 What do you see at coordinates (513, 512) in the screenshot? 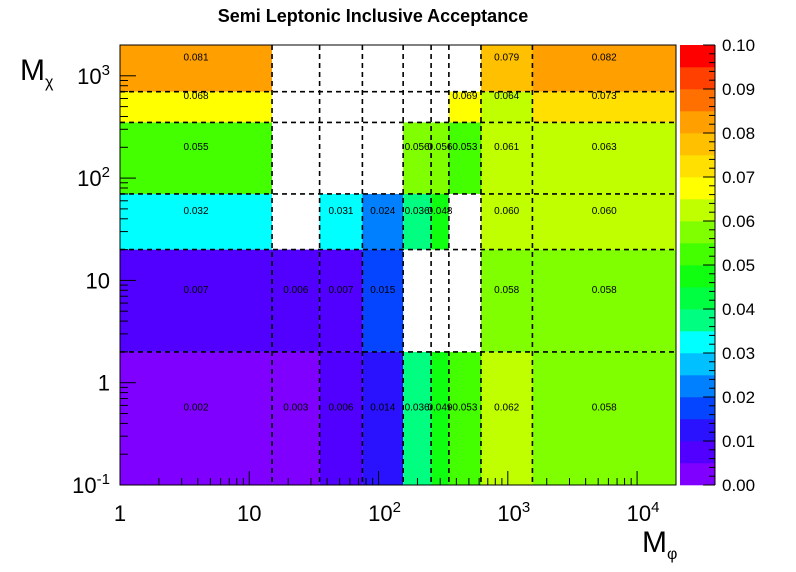
I see `x-tick-label: 10³` at bounding box center [513, 512].